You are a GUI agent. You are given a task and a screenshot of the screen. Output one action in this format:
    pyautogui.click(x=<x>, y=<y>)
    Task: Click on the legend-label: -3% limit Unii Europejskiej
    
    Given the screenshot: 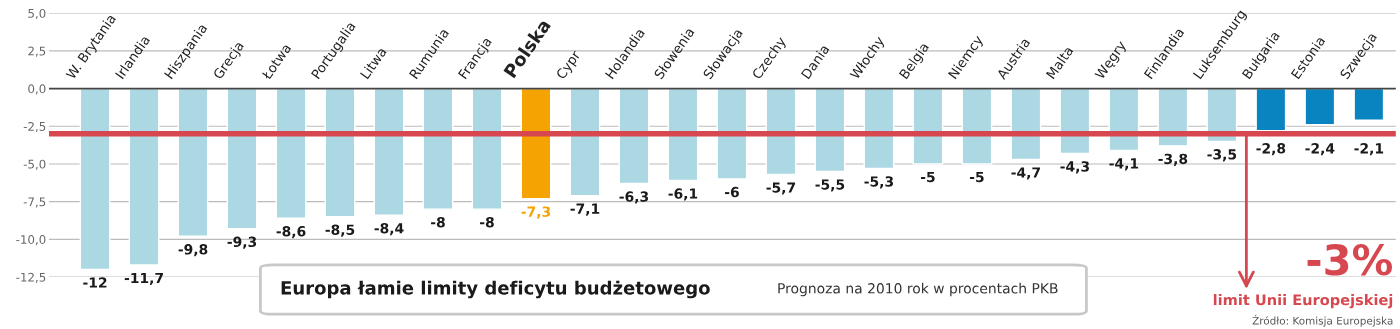 What is the action you would take?
    pyautogui.click(x=1303, y=276)
    